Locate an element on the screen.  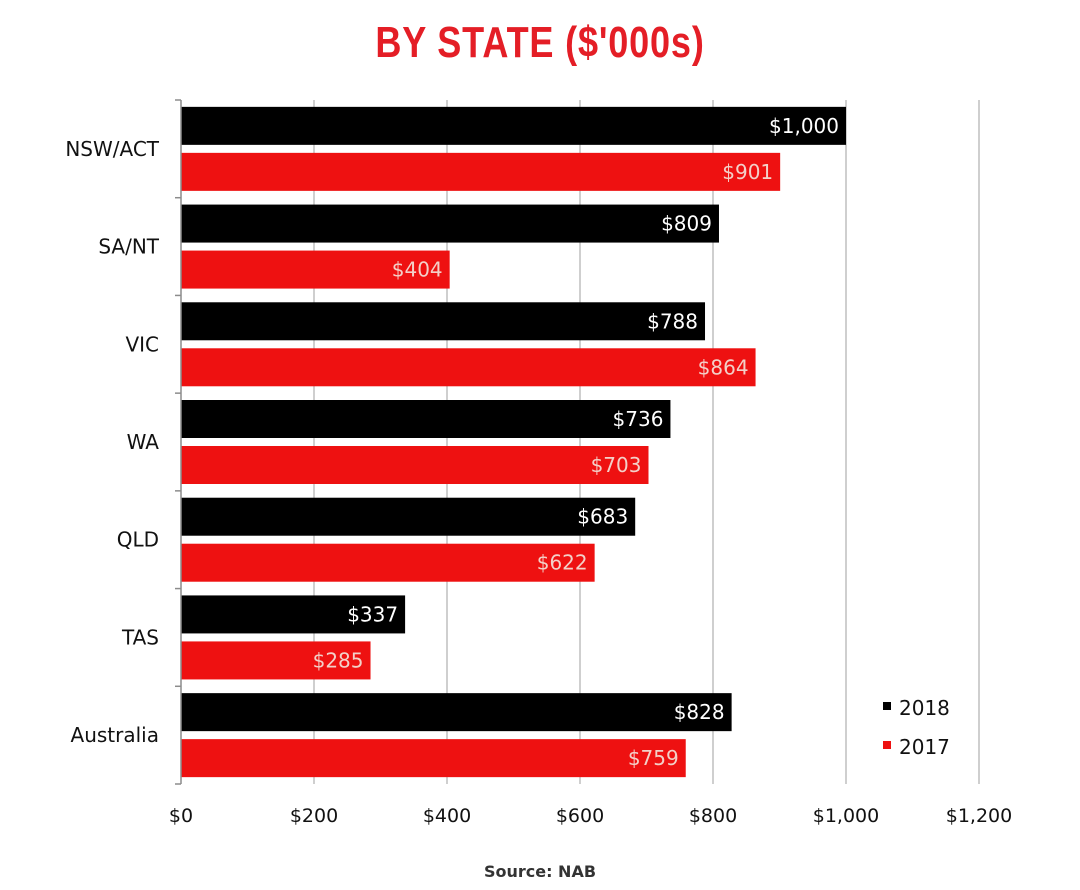
category-label: TAS is located at coordinates (140, 637).